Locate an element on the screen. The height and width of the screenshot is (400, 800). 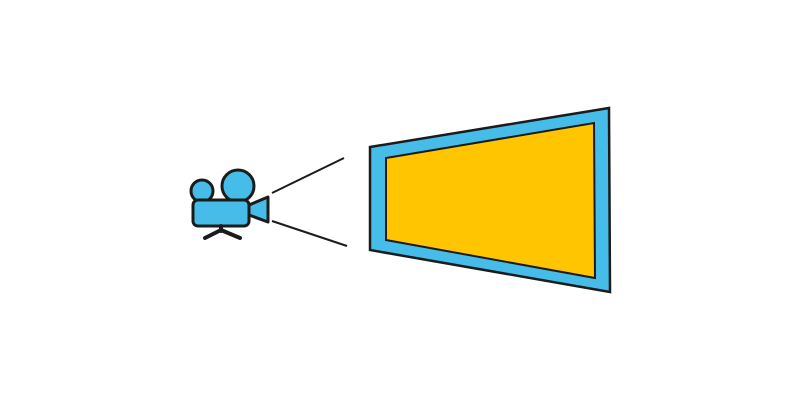
camera-tripod is located at coordinates (222, 232).